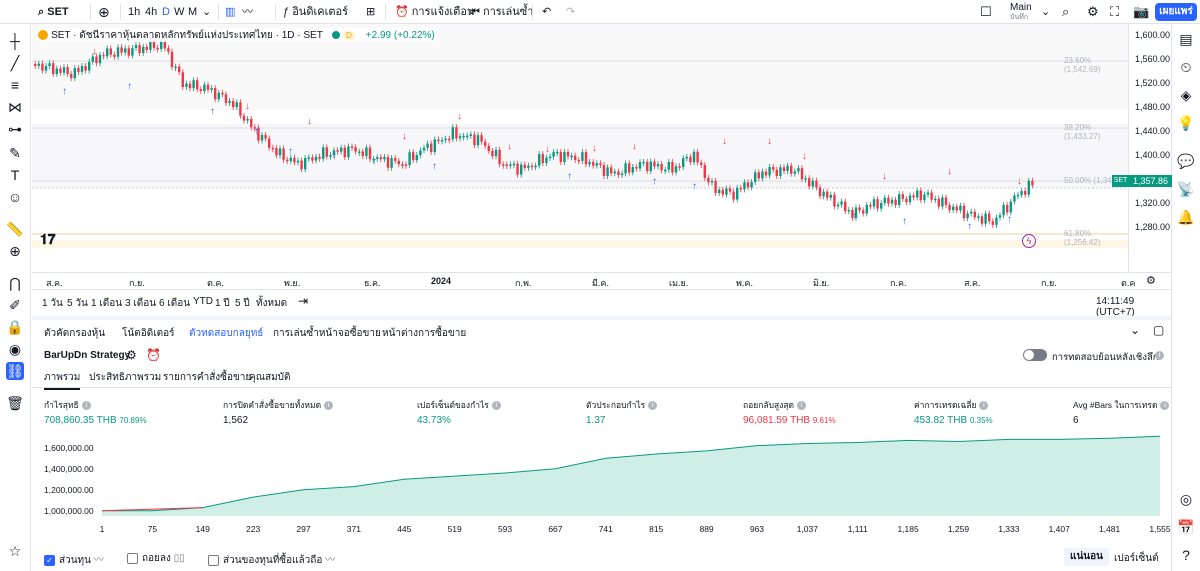 The width and height of the screenshot is (1200, 571). I want to click on magnet-icon: ⋂, so click(15, 283).